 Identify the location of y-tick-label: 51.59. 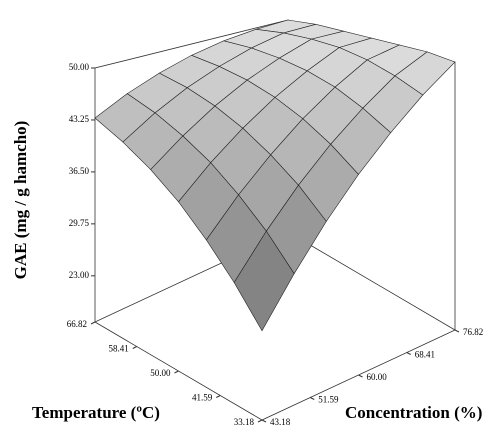
(328, 400).